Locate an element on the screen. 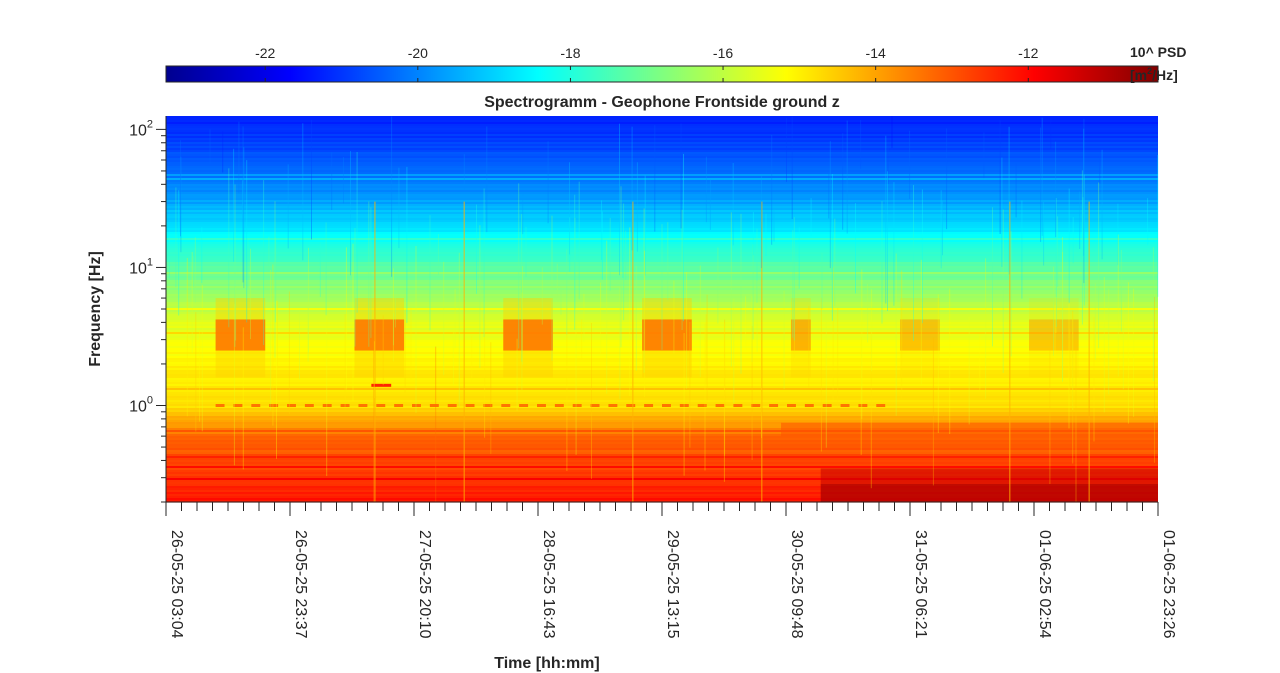 Image resolution: width=1280 pixels, height=673 pixels. colorbar-label-line1: 10^ PSD is located at coordinates (1158, 52).